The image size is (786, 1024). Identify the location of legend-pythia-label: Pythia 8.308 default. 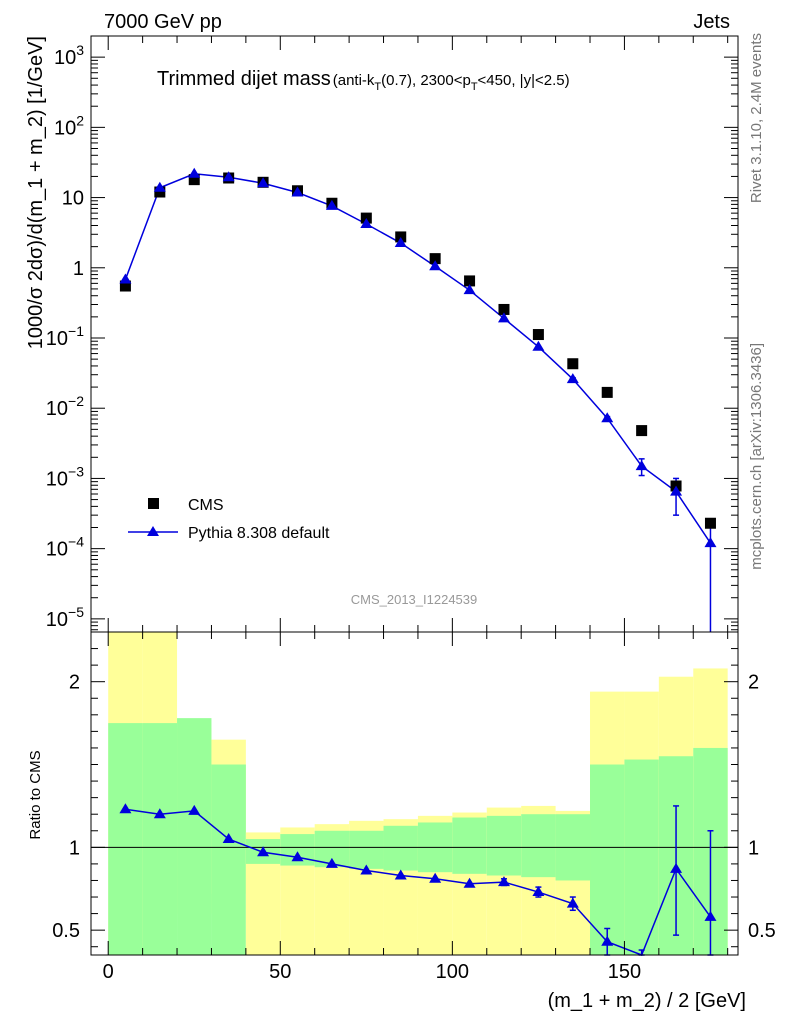
(259, 533).